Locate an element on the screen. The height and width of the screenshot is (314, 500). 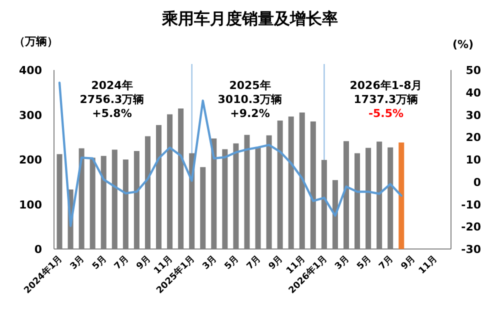
y-tick-label: 200 is located at coordinates (30, 160).